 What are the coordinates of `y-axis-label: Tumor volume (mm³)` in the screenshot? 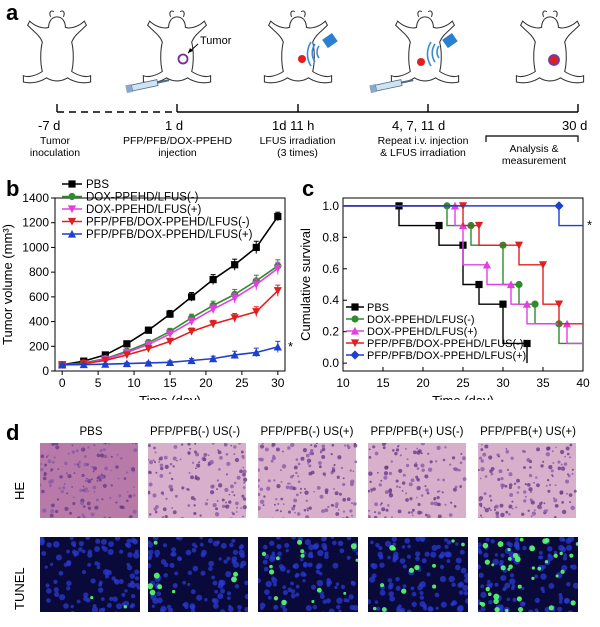 It's located at (7, 284).